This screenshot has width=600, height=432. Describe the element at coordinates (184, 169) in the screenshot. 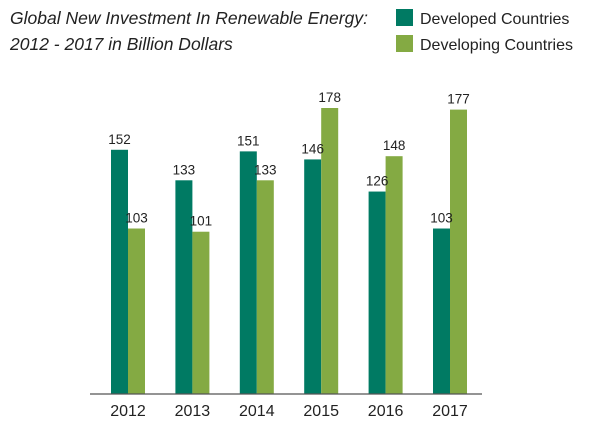

I see `value-label-developed-2013: 133` at that location.